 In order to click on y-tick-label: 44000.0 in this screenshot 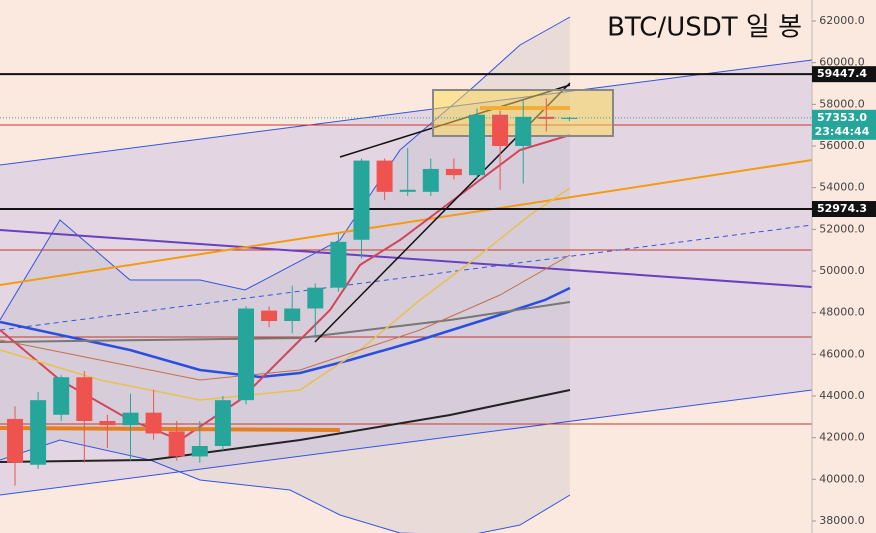, I will do `click(842, 395)`.